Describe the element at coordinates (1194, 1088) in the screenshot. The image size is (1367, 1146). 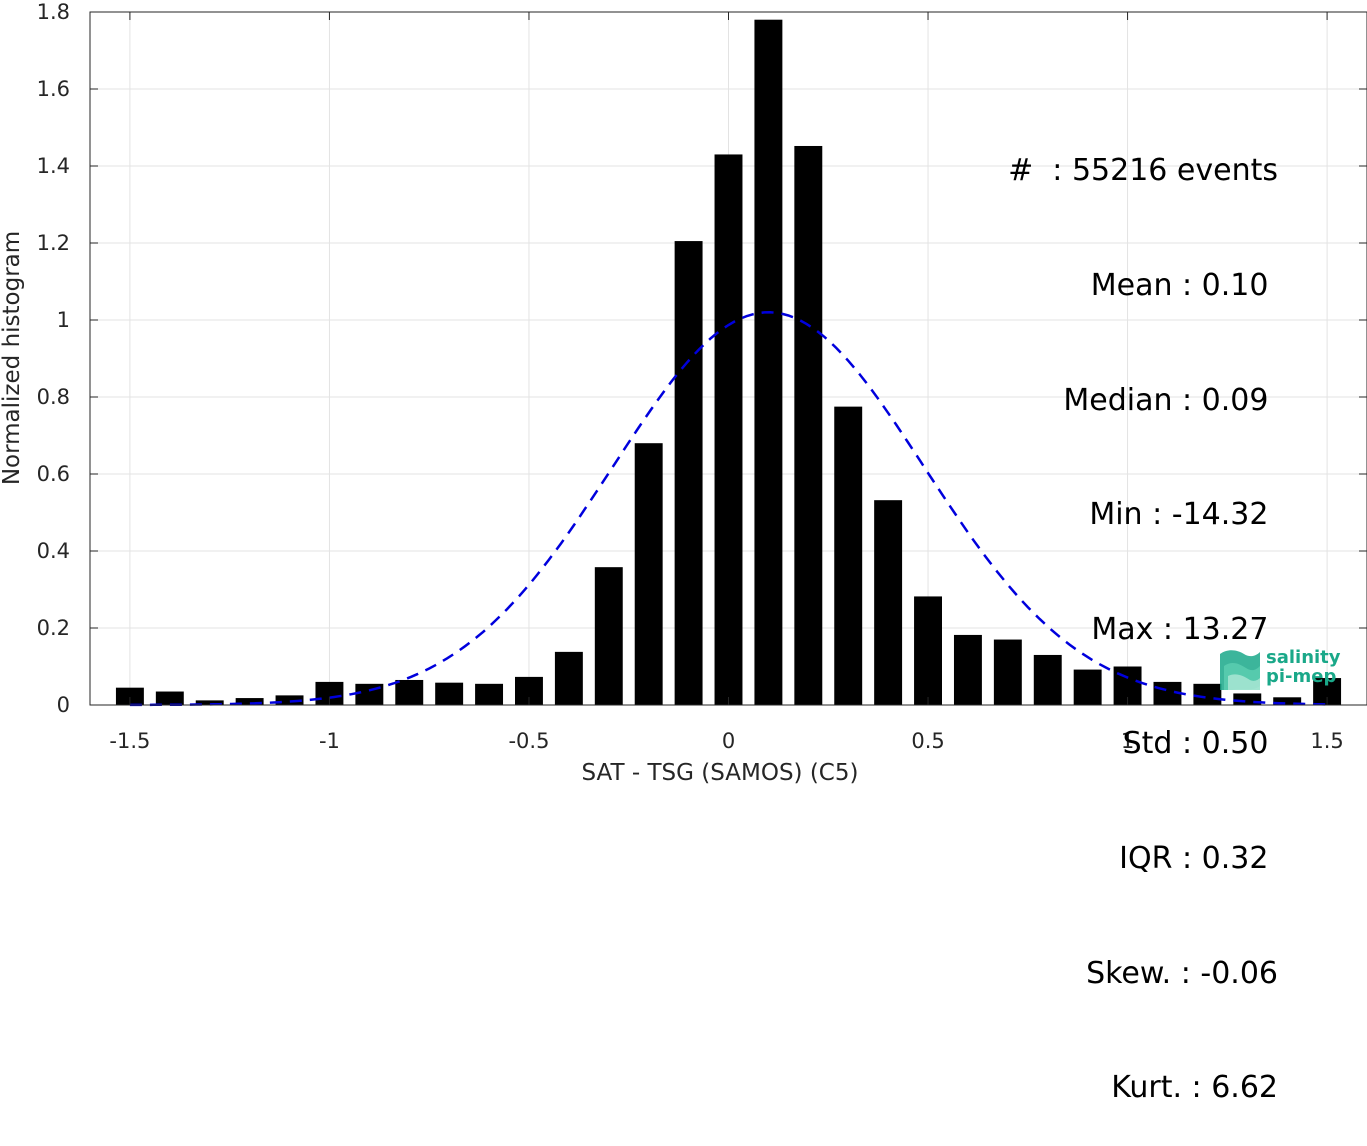
I see `stats-kurt: Kurt. : 6.62` at that location.